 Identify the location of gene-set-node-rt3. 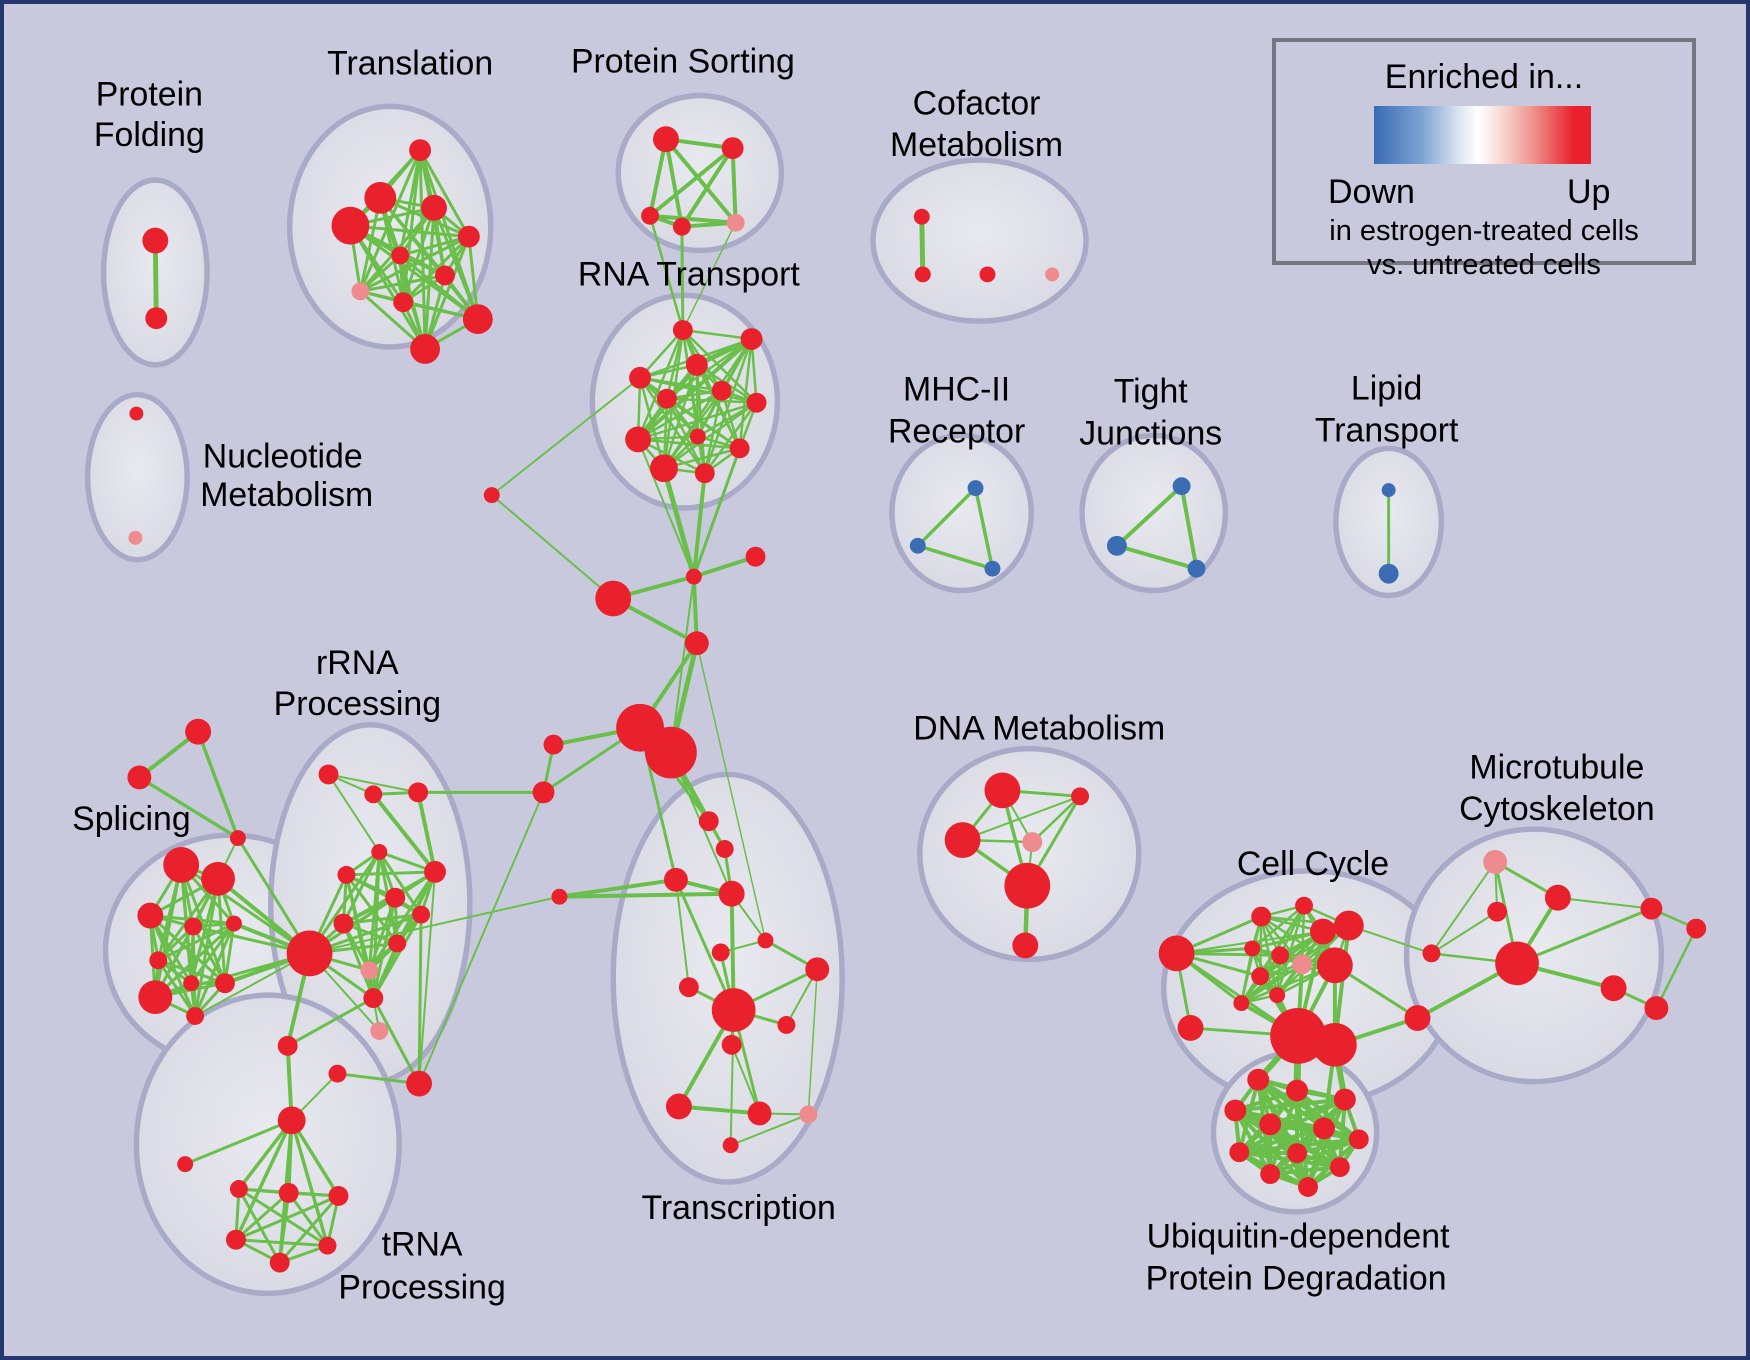
(696, 364).